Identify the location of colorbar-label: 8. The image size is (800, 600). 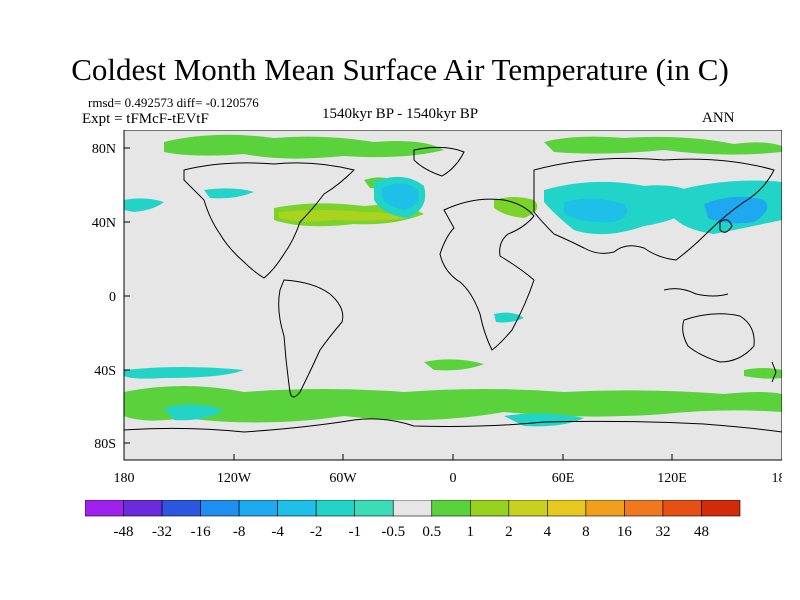
(586, 532).